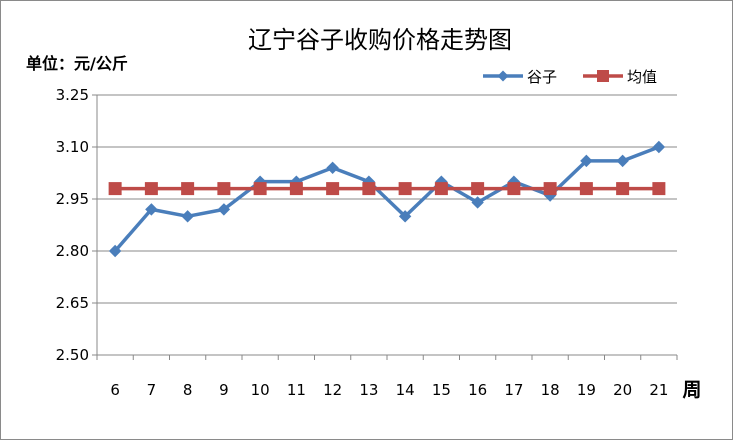 The height and width of the screenshot is (440, 733). What do you see at coordinates (586, 390) in the screenshot?
I see `x-tick-label: 19` at bounding box center [586, 390].